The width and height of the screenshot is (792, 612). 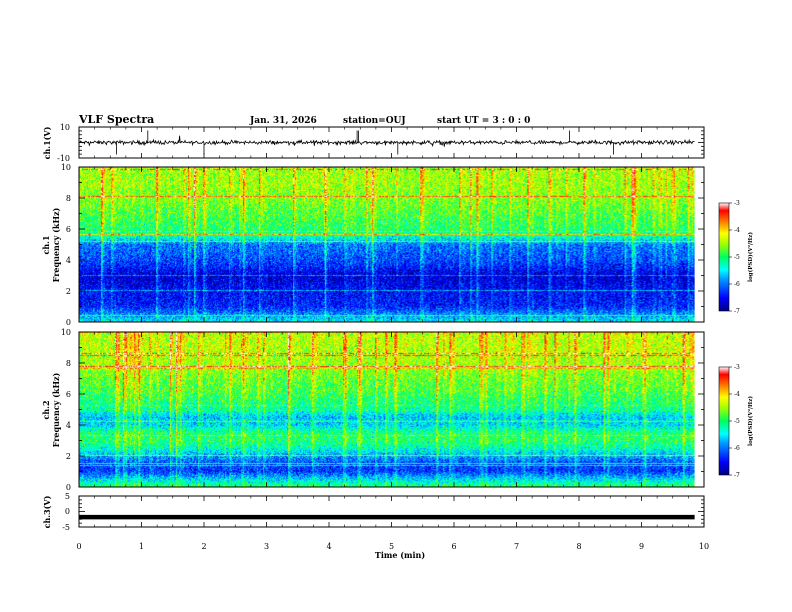 I want to click on time-tick-label: 6, so click(x=453, y=546).